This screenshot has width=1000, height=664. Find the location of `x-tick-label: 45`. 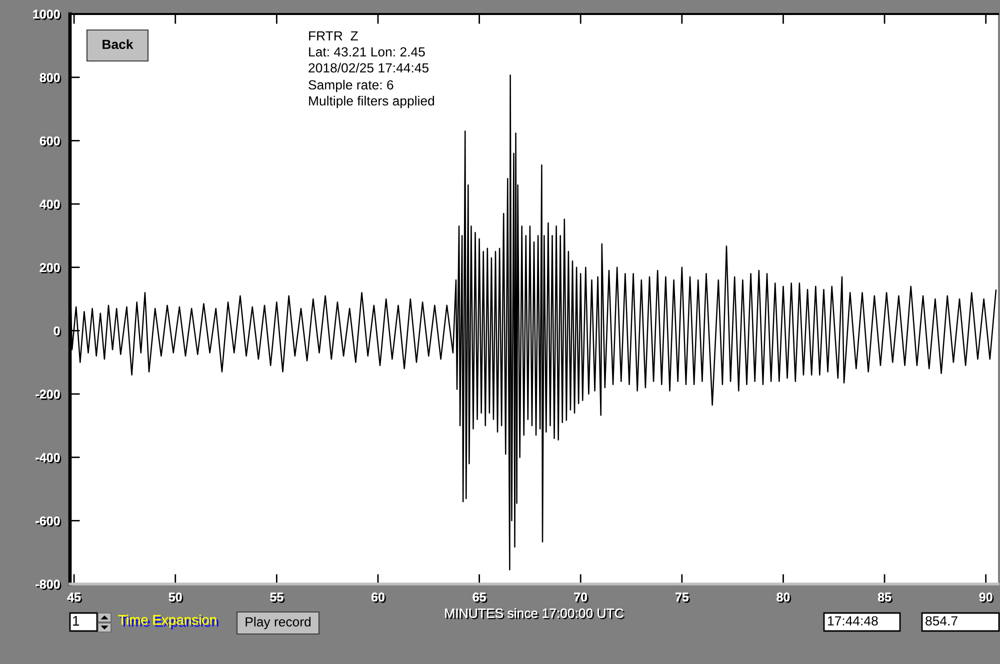

x-tick-label: 45 is located at coordinates (74, 597).